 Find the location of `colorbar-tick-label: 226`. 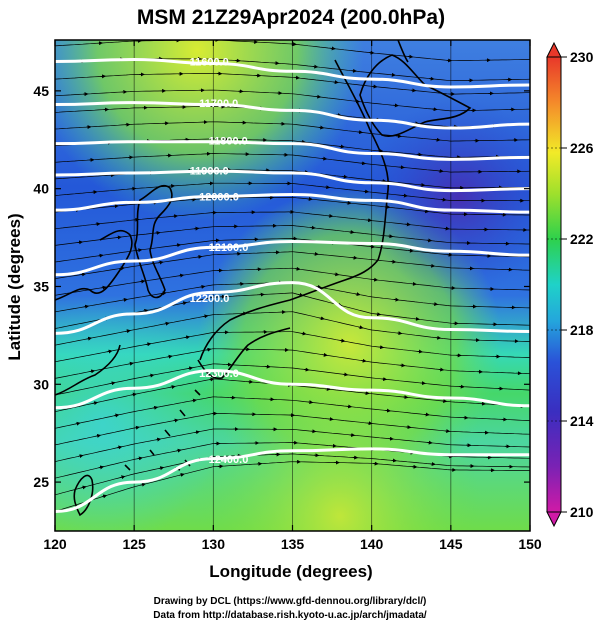

colorbar-tick-label: 226 is located at coordinates (582, 148).